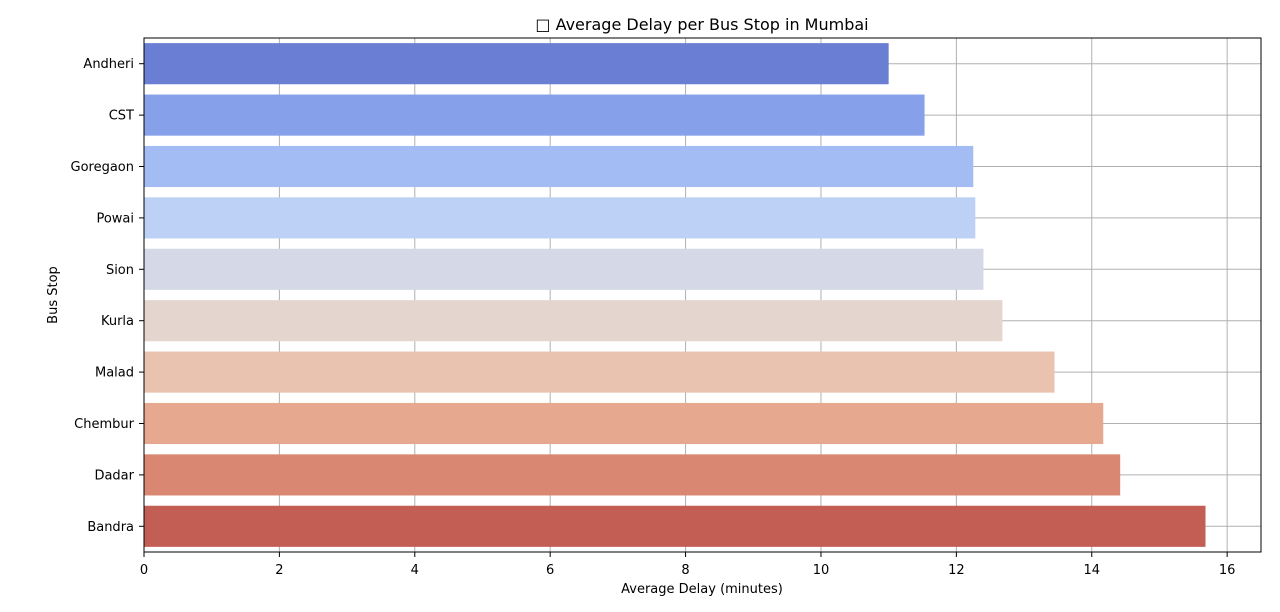 This screenshot has height=612, width=1280. What do you see at coordinates (121, 116) in the screenshot?
I see `y-tick-label: CST` at bounding box center [121, 116].